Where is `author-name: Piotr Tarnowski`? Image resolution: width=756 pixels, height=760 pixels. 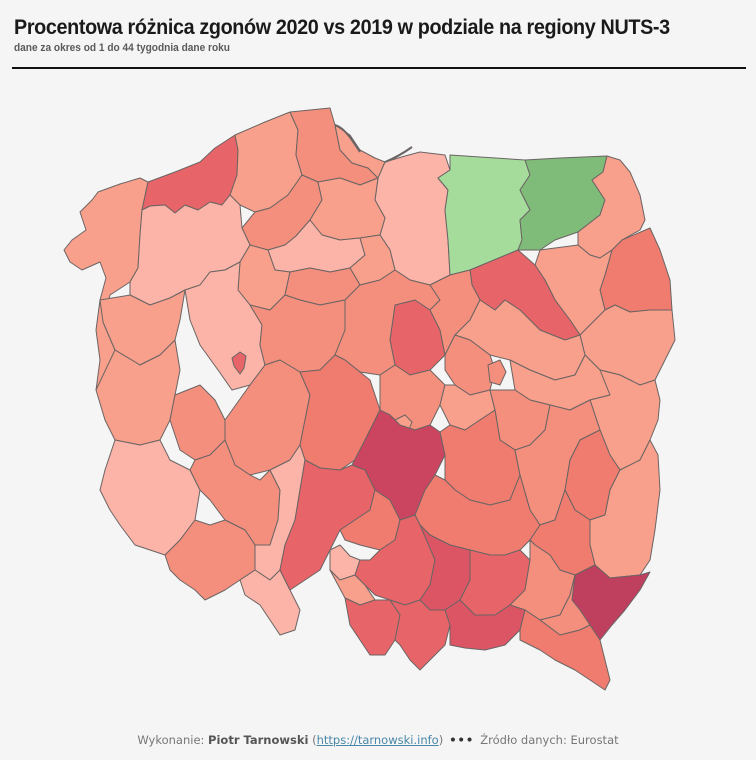 author-name: Piotr Tarnowski is located at coordinates (258, 740).